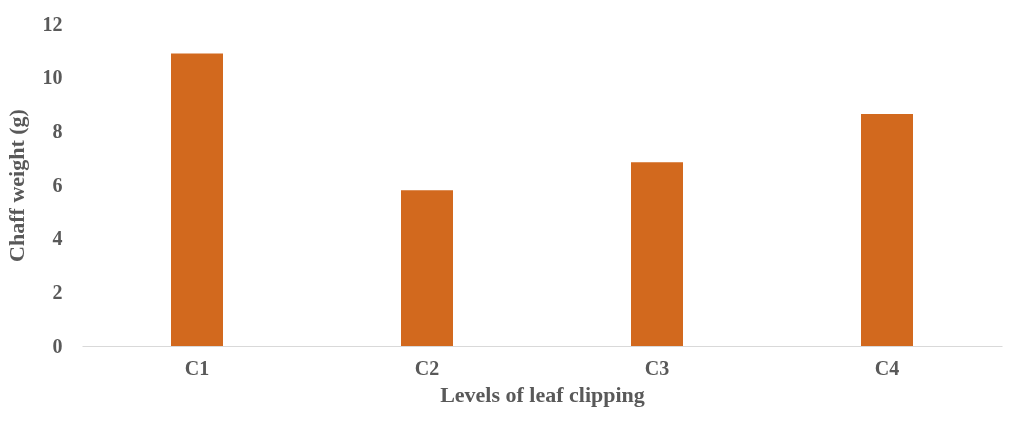 This screenshot has width=1020, height=432. Describe the element at coordinates (197, 367) in the screenshot. I see `x-tick-label: C1` at that location.